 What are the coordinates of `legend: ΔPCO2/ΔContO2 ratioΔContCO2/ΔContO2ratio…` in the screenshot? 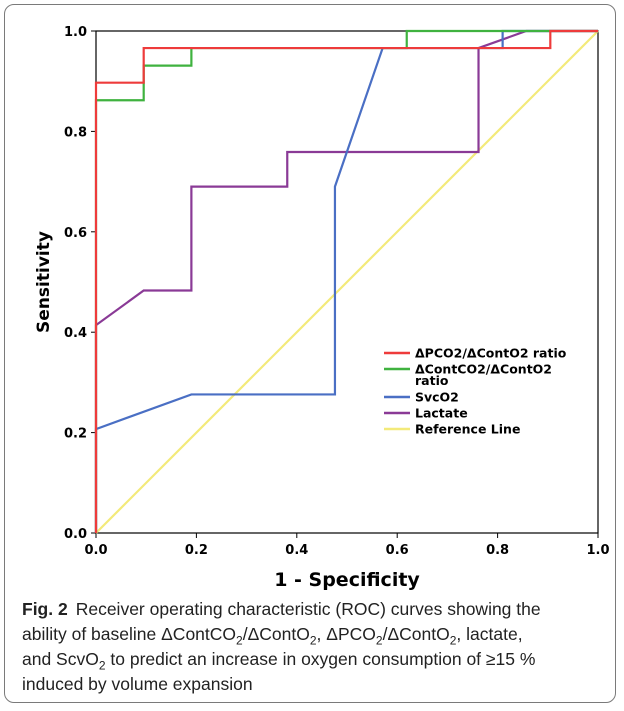 It's located at (475, 391).